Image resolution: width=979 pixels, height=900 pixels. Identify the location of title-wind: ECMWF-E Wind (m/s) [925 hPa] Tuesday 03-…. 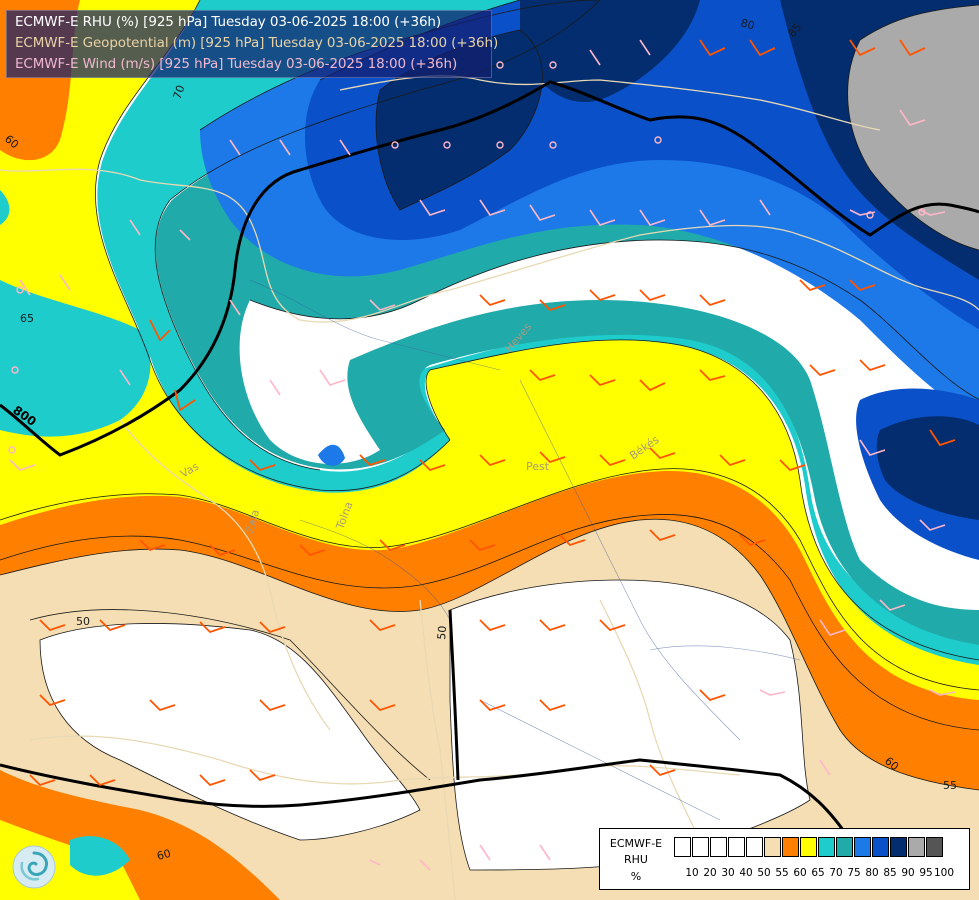
(236, 64).